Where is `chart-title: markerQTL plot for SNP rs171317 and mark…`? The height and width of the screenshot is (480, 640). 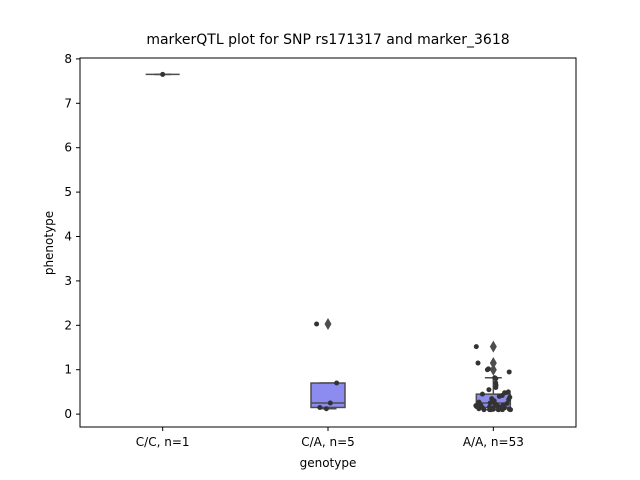 chart-title: markerQTL plot for SNP rs171317 and mark… is located at coordinates (327, 40).